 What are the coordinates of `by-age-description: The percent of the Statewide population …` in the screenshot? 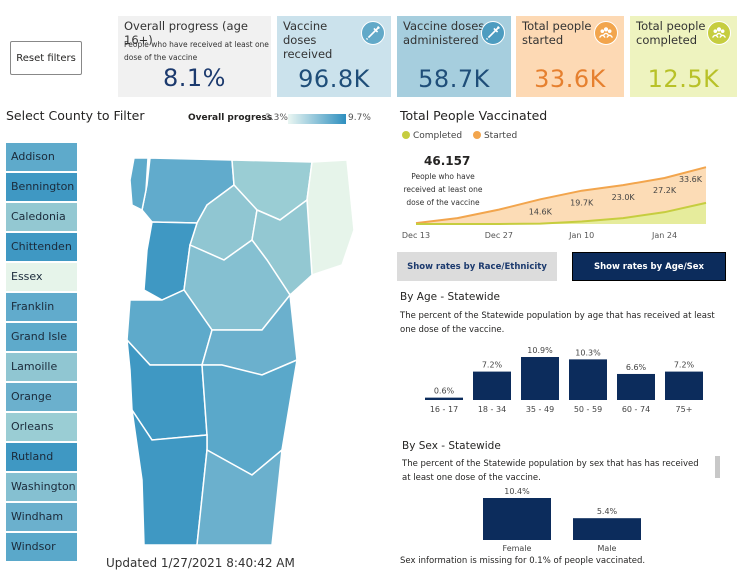 It's located at (557, 323).